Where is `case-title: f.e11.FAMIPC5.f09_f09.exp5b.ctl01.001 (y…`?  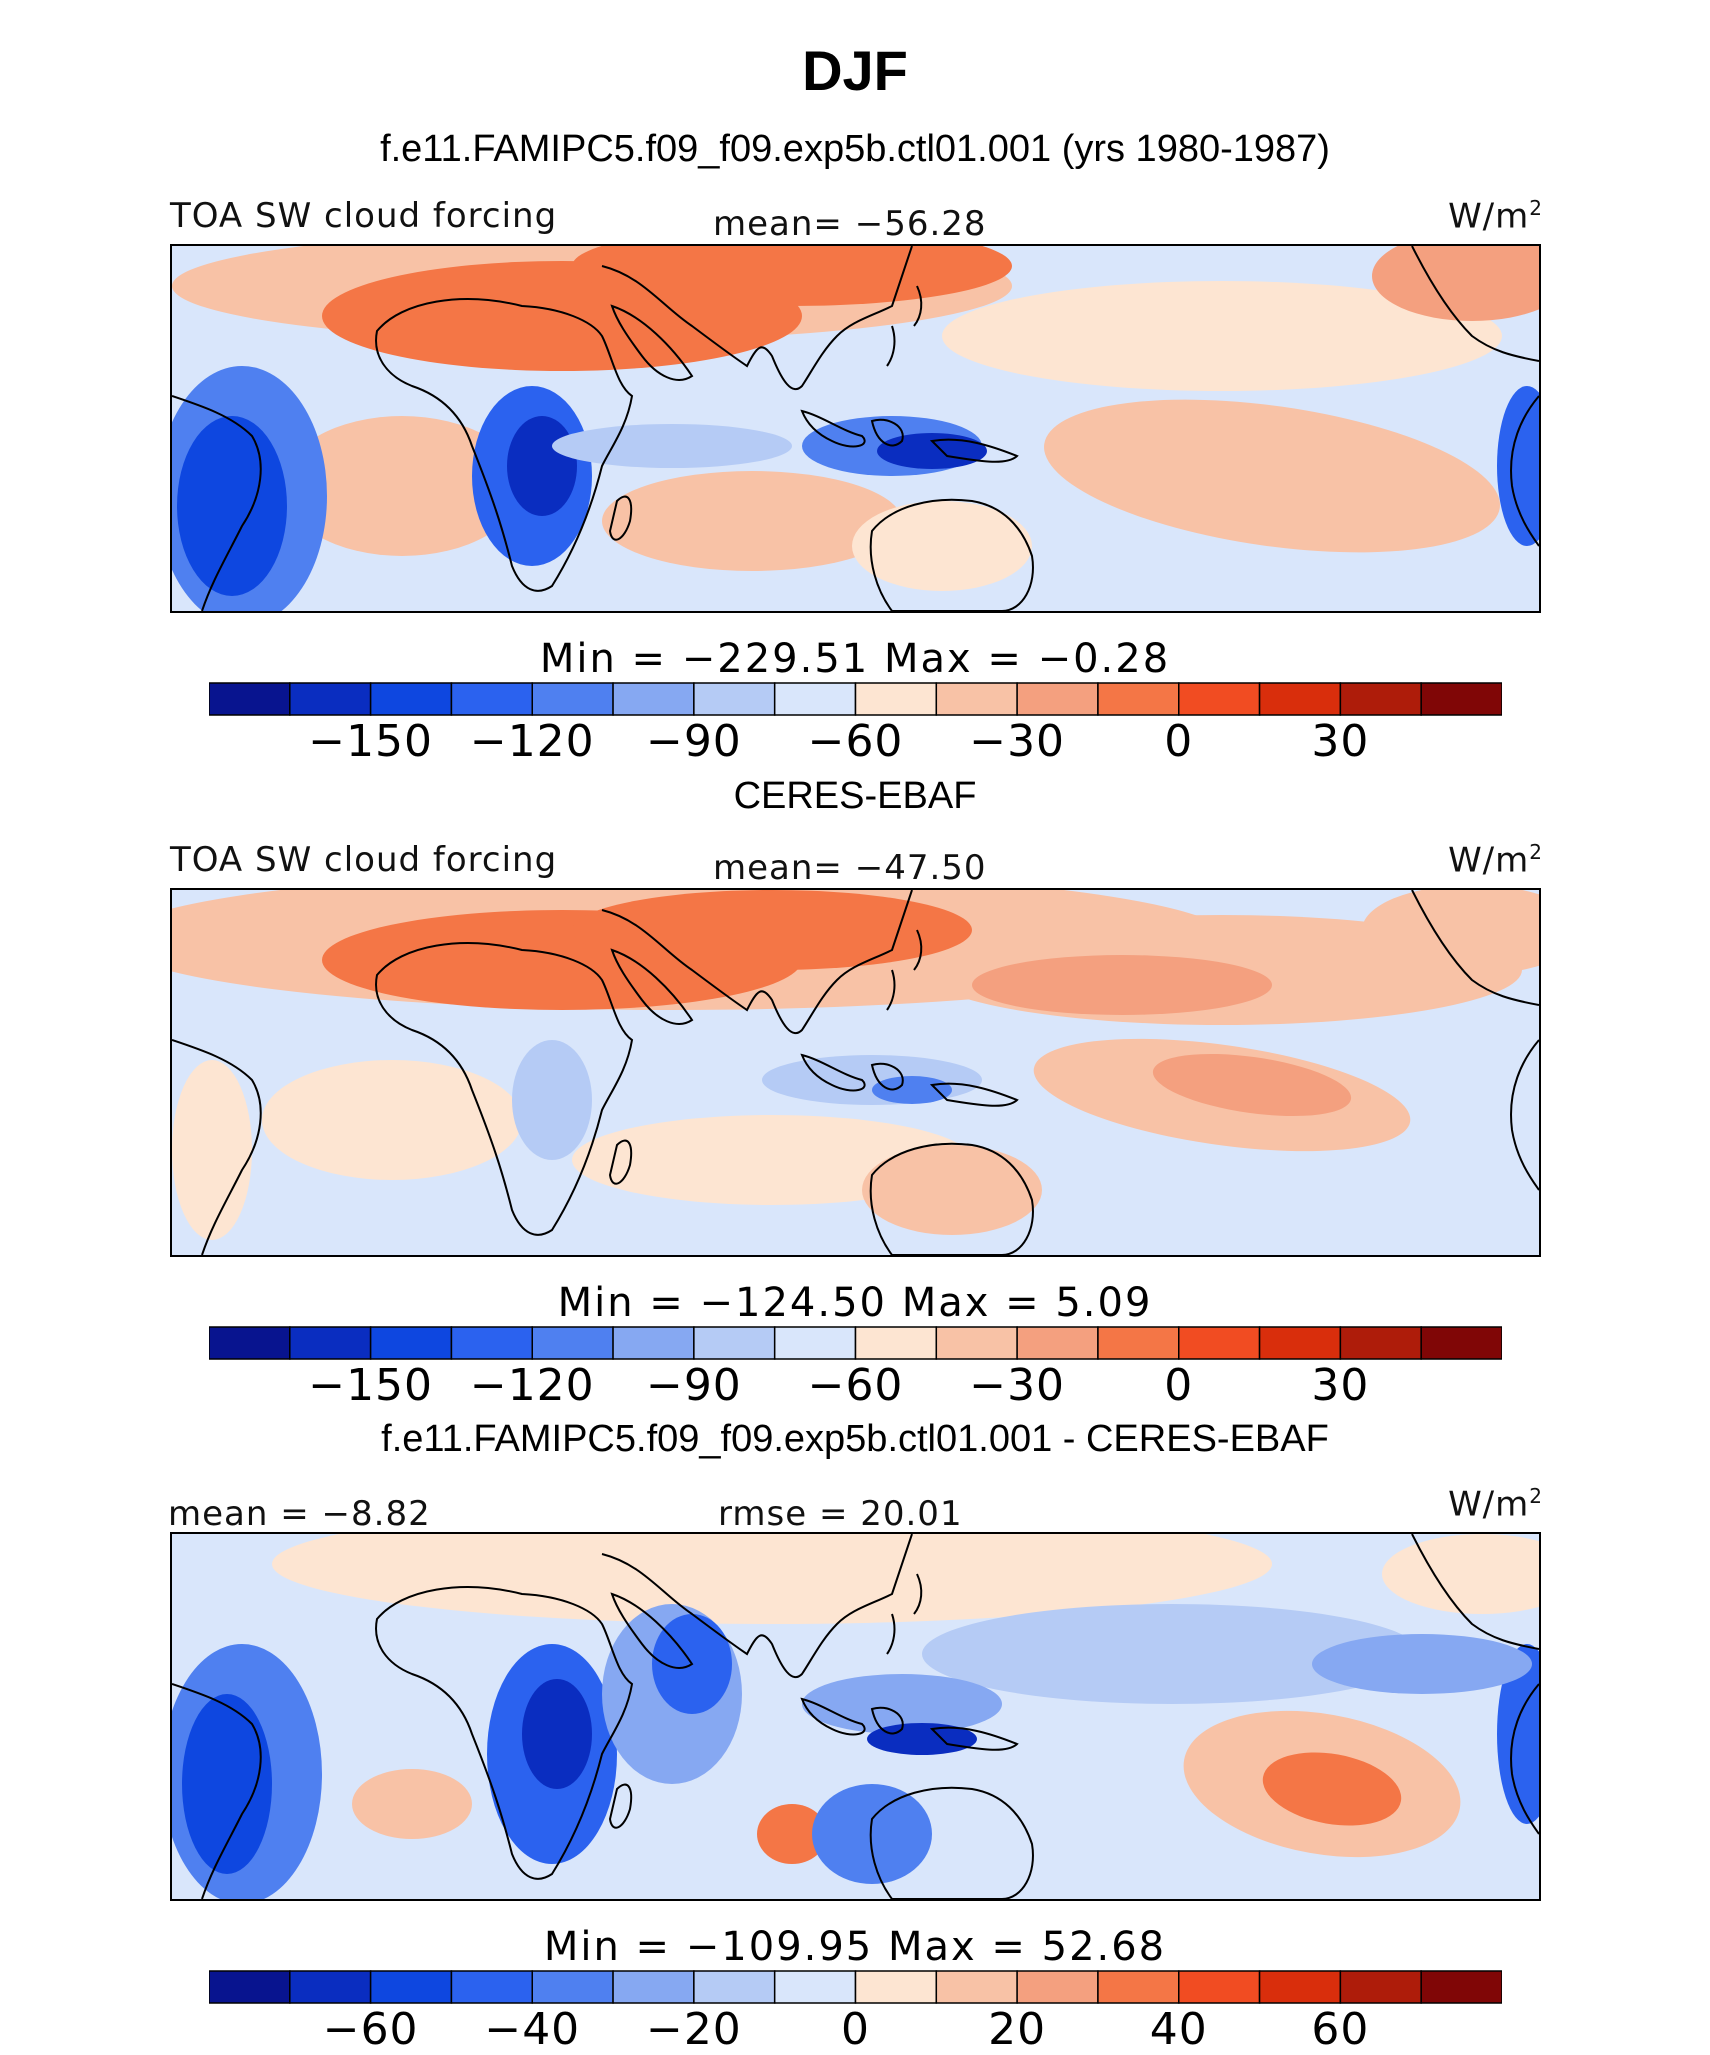 case-title: f.e11.FAMIPC5.f09_f09.exp5b.ctl01.001 (y… is located at coordinates (855, 149).